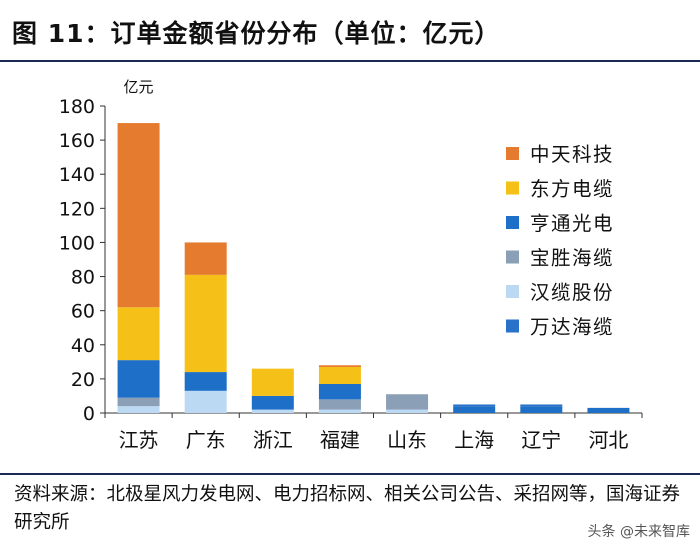 Image resolution: width=700 pixels, height=547 pixels. What do you see at coordinates (541, 405) in the screenshot?
I see `bar-segment-7-万达海缆` at bounding box center [541, 405].